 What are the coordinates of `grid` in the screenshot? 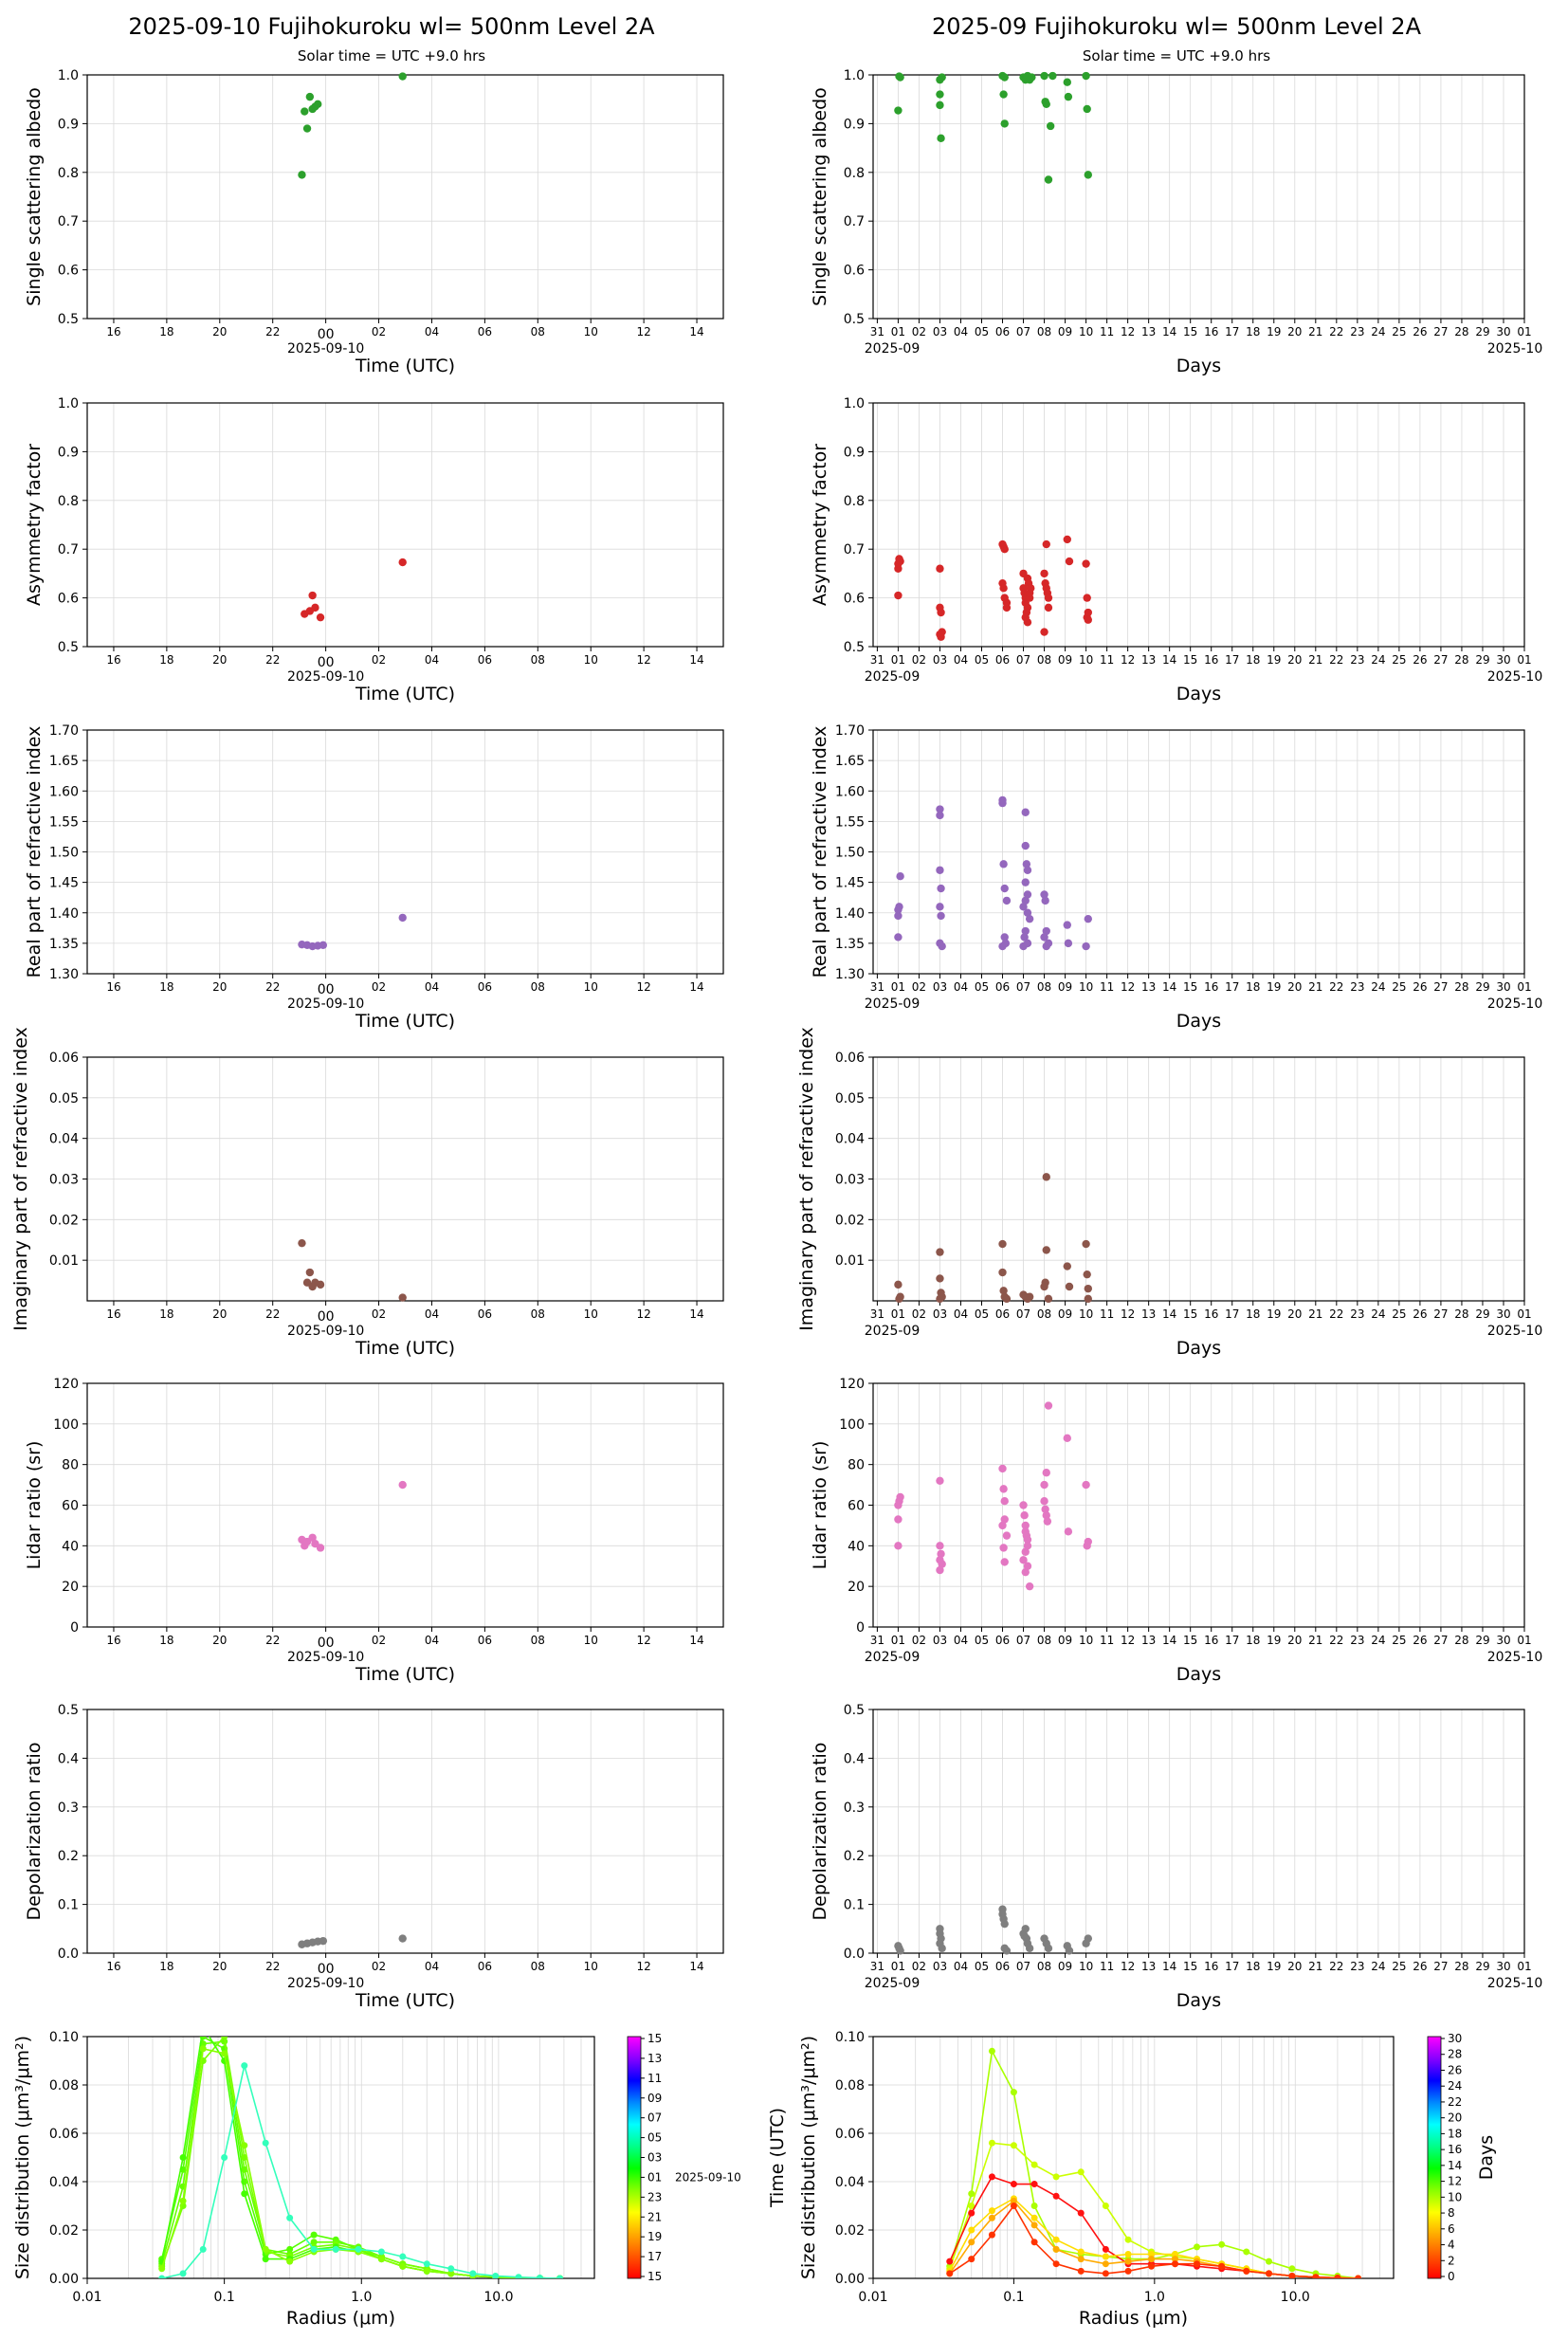 It's located at (405, 1178).